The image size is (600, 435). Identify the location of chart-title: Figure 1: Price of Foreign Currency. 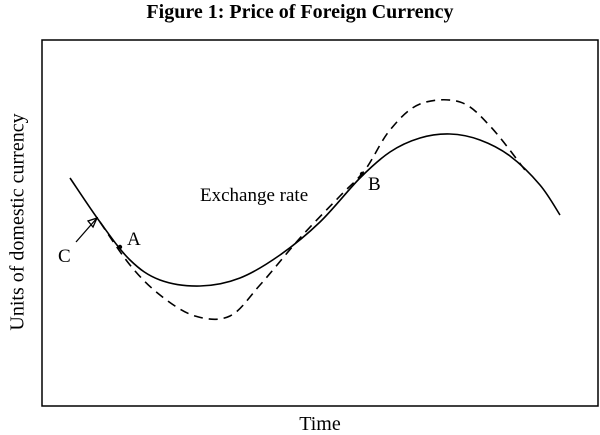
(300, 12).